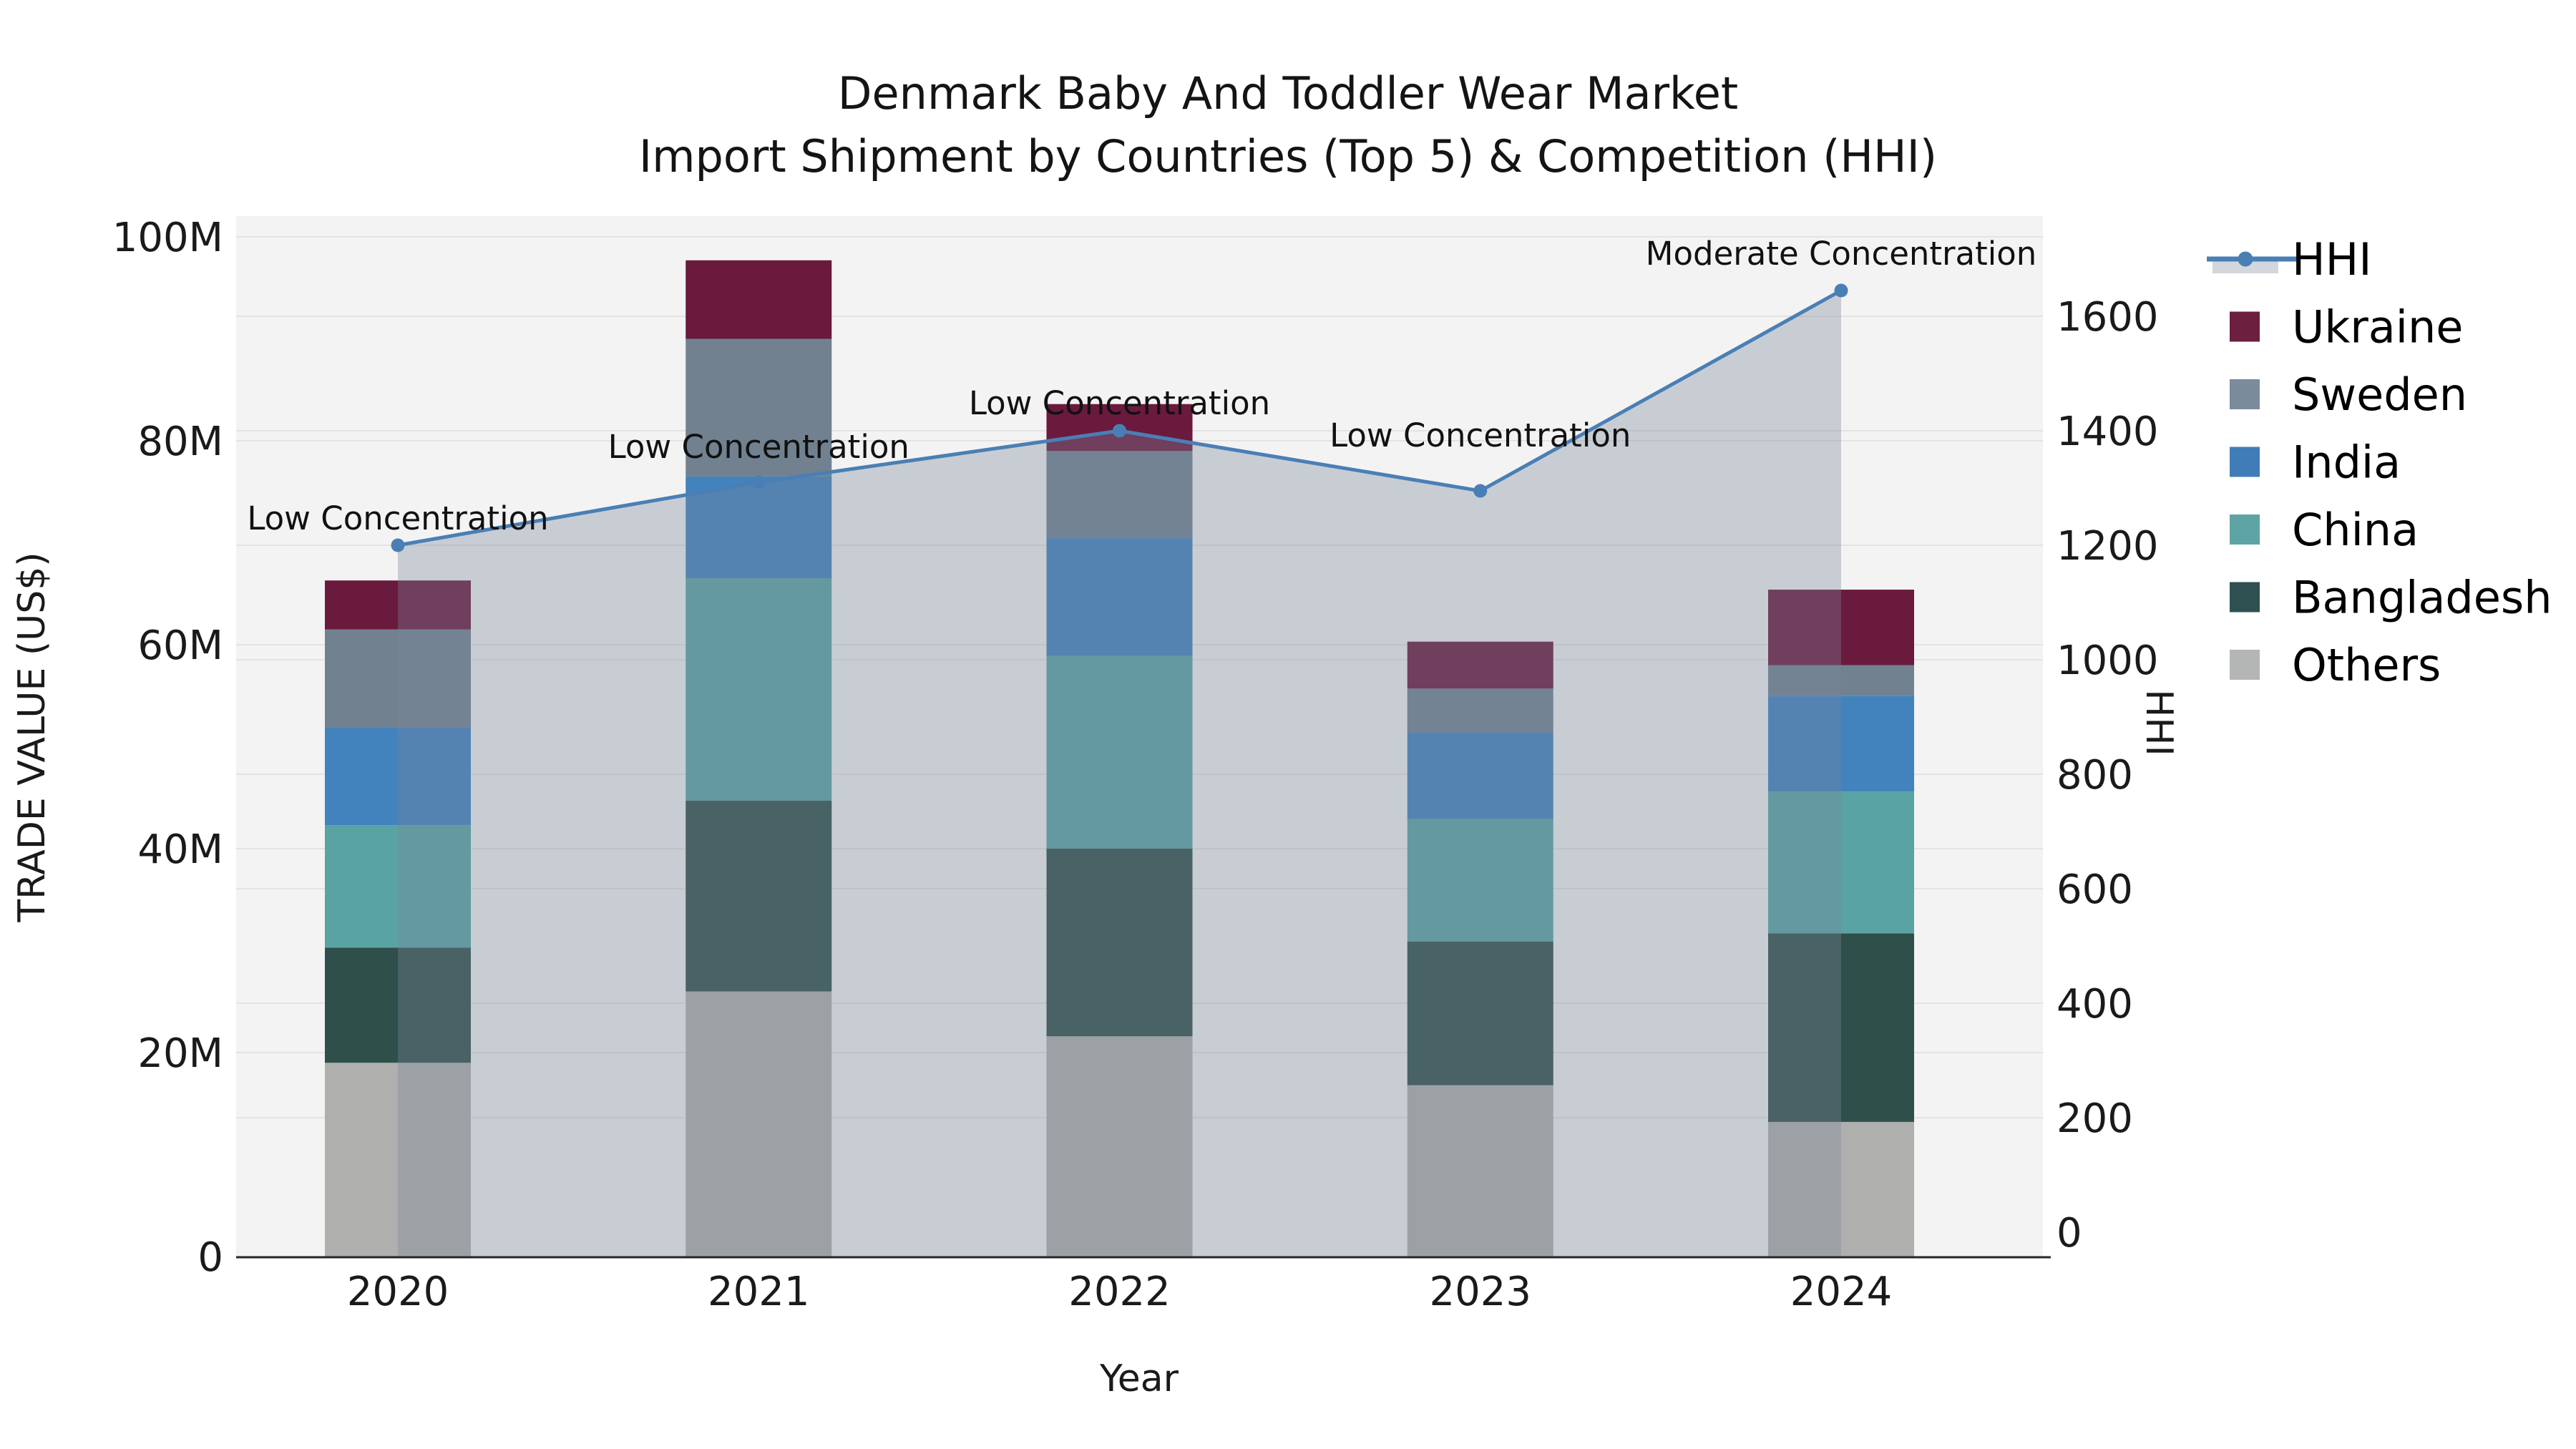 The height and width of the screenshot is (1449, 2576). What do you see at coordinates (2379, 395) in the screenshot?
I see `legend-label-sweden: Sweden` at bounding box center [2379, 395].